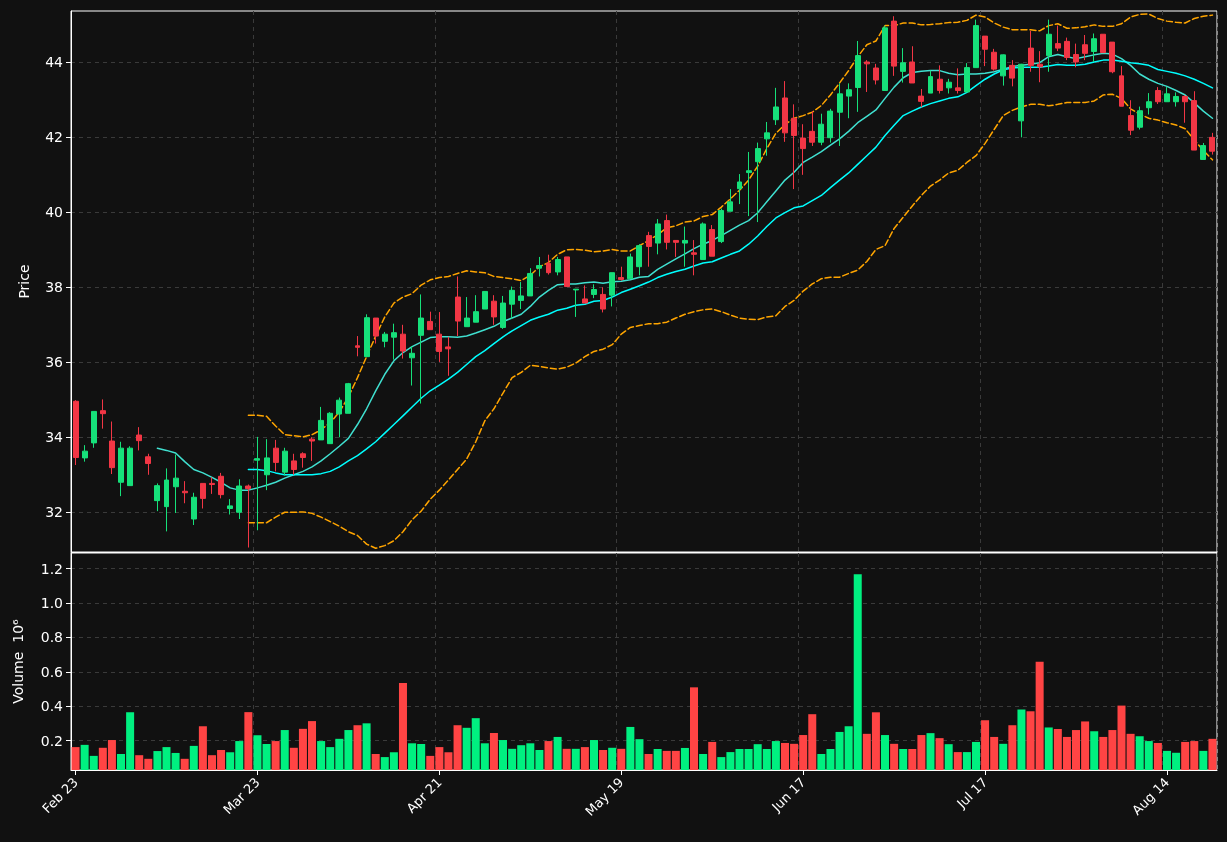 The height and width of the screenshot is (842, 1227). I want to click on y-tick-label: 44, so click(54, 61).